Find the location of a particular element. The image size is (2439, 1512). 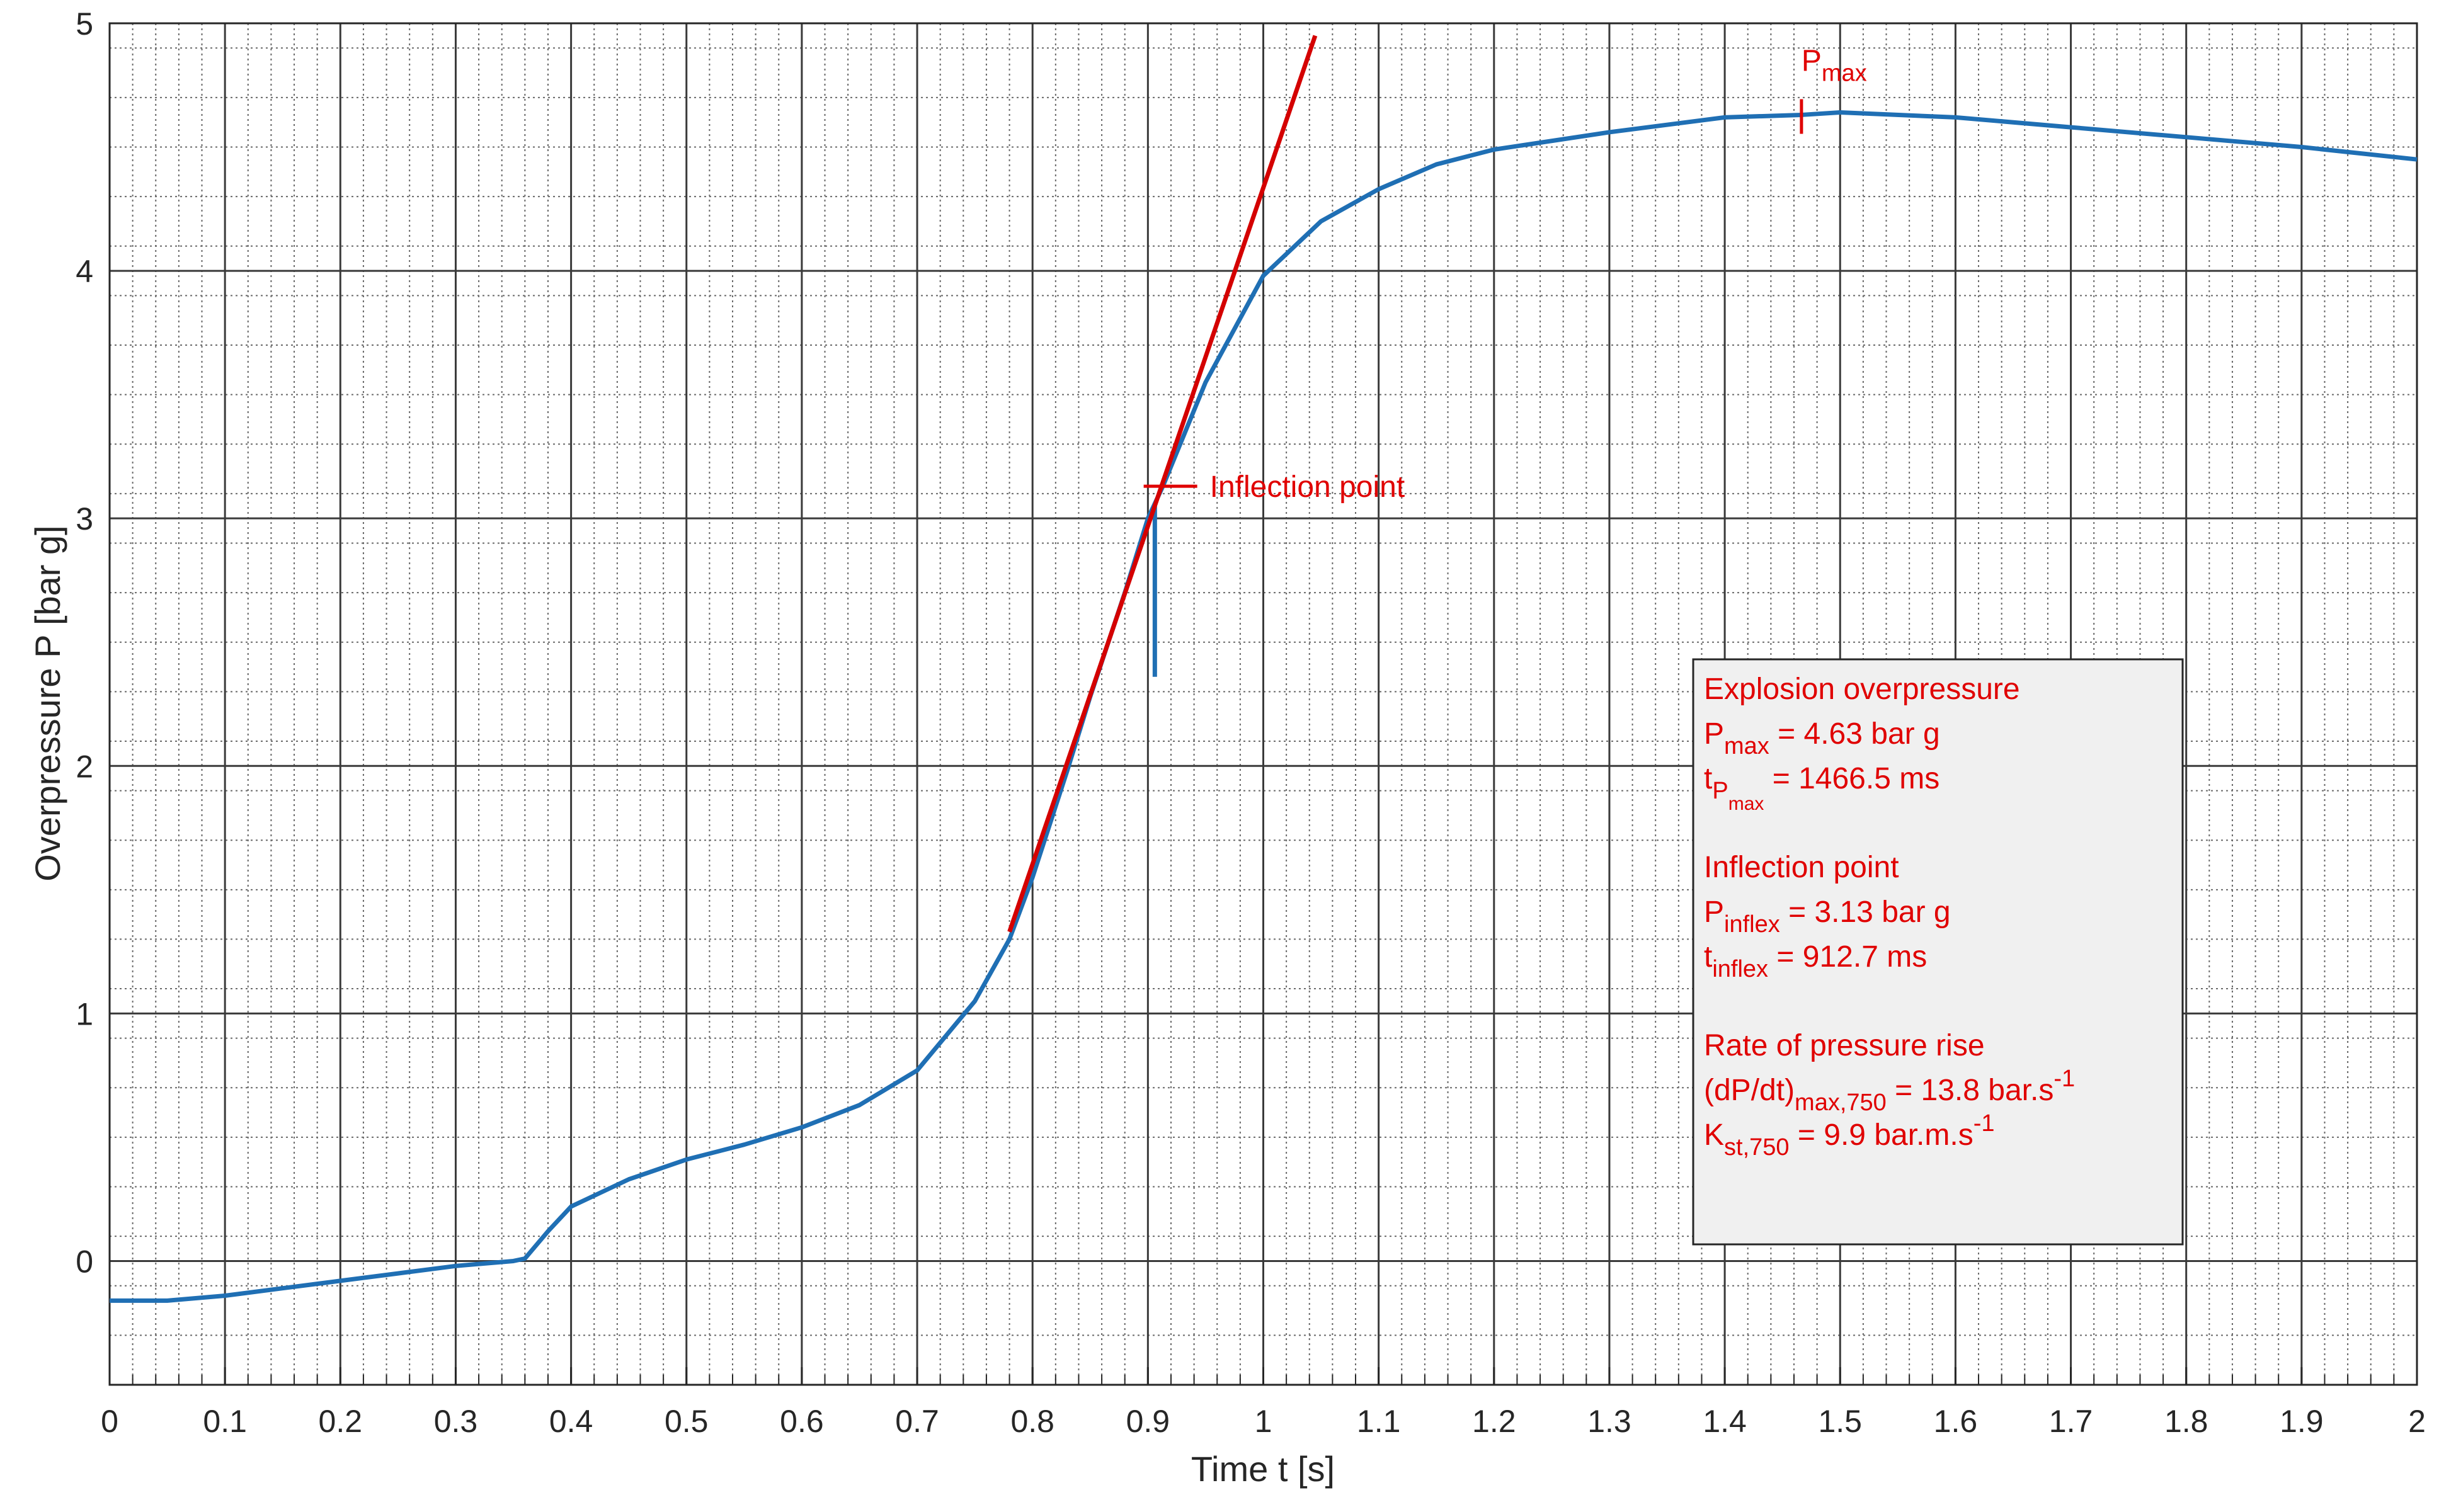

y-tick-label: 5 is located at coordinates (85, 24).